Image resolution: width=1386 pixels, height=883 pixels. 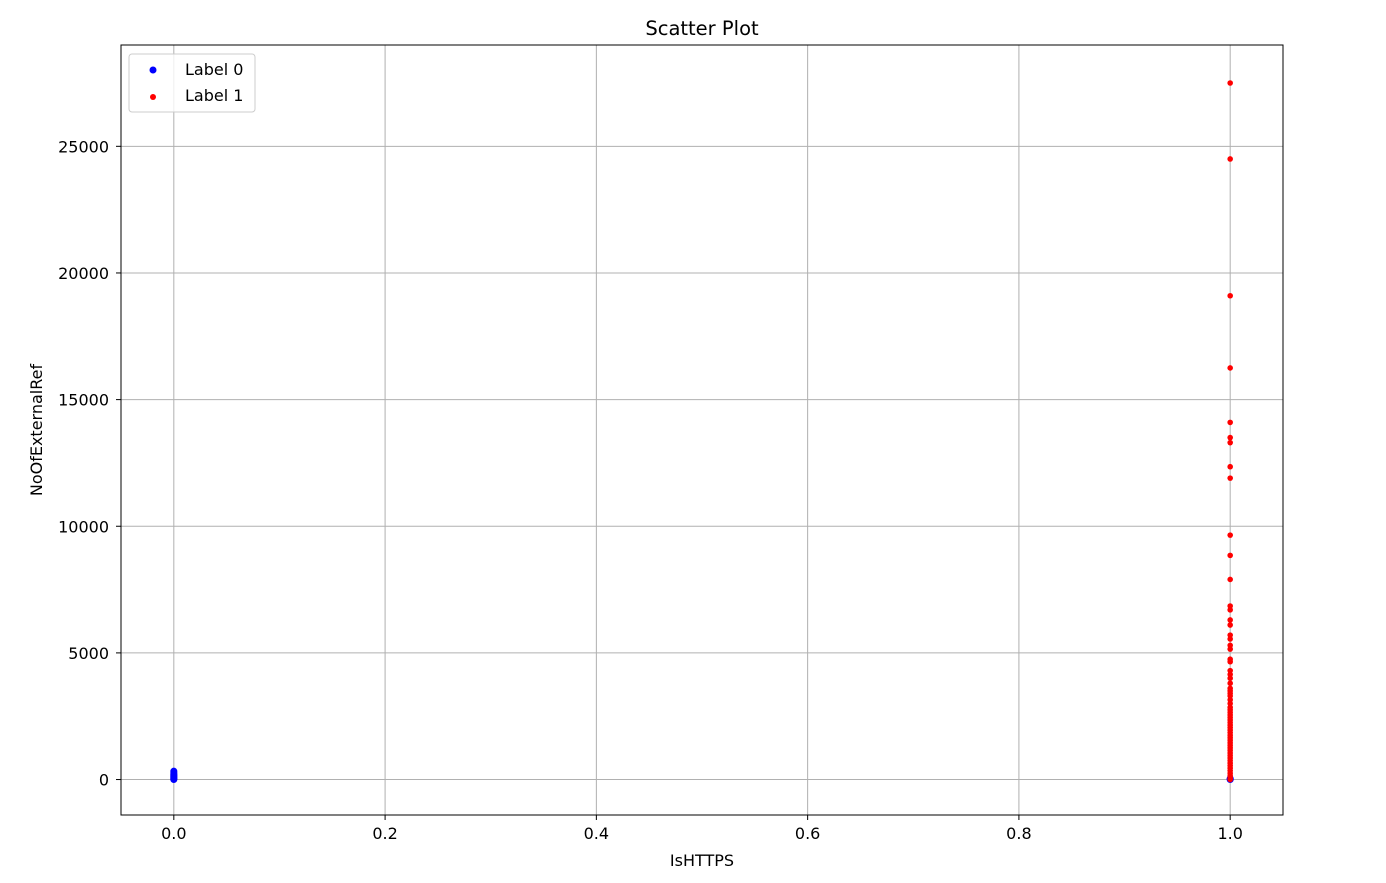 I want to click on x-ticks: 0.0 0.2 0.4 0.6 0.8 1.0, so click(x=702, y=829).